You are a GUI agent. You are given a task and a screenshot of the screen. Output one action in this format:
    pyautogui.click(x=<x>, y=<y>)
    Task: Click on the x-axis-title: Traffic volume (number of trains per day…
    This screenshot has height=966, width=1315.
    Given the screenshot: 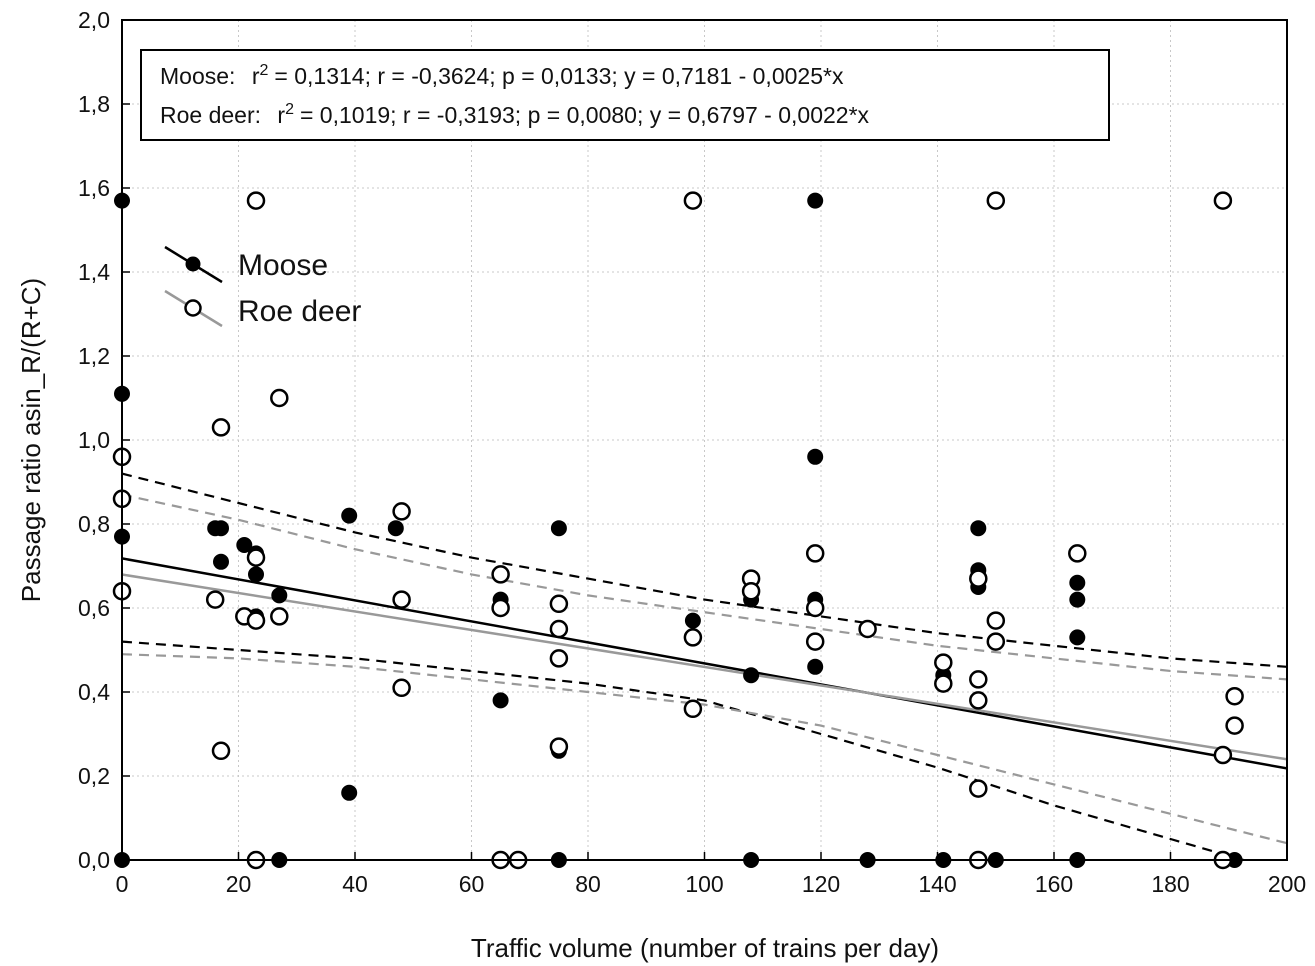 What is the action you would take?
    pyautogui.click(x=705, y=948)
    